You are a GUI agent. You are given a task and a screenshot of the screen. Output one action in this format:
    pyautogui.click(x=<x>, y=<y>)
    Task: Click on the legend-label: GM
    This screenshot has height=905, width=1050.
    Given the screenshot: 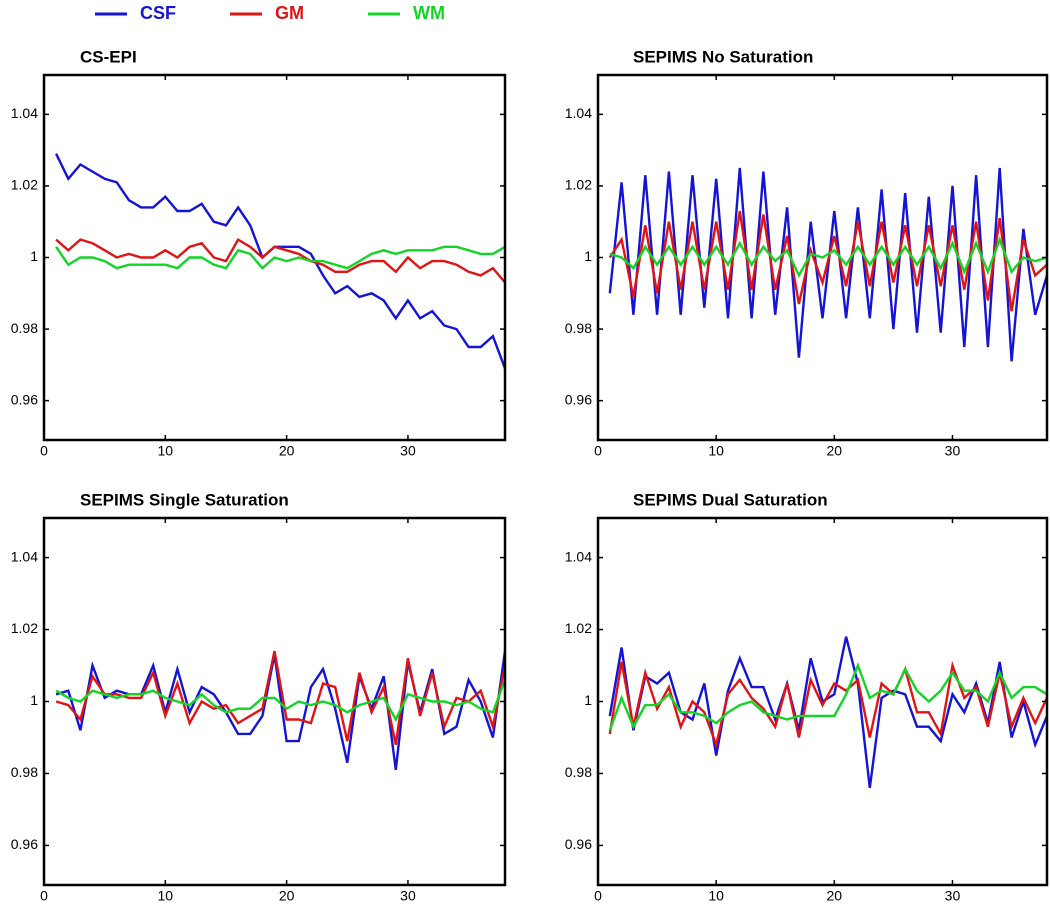 What is the action you would take?
    pyautogui.click(x=289, y=13)
    